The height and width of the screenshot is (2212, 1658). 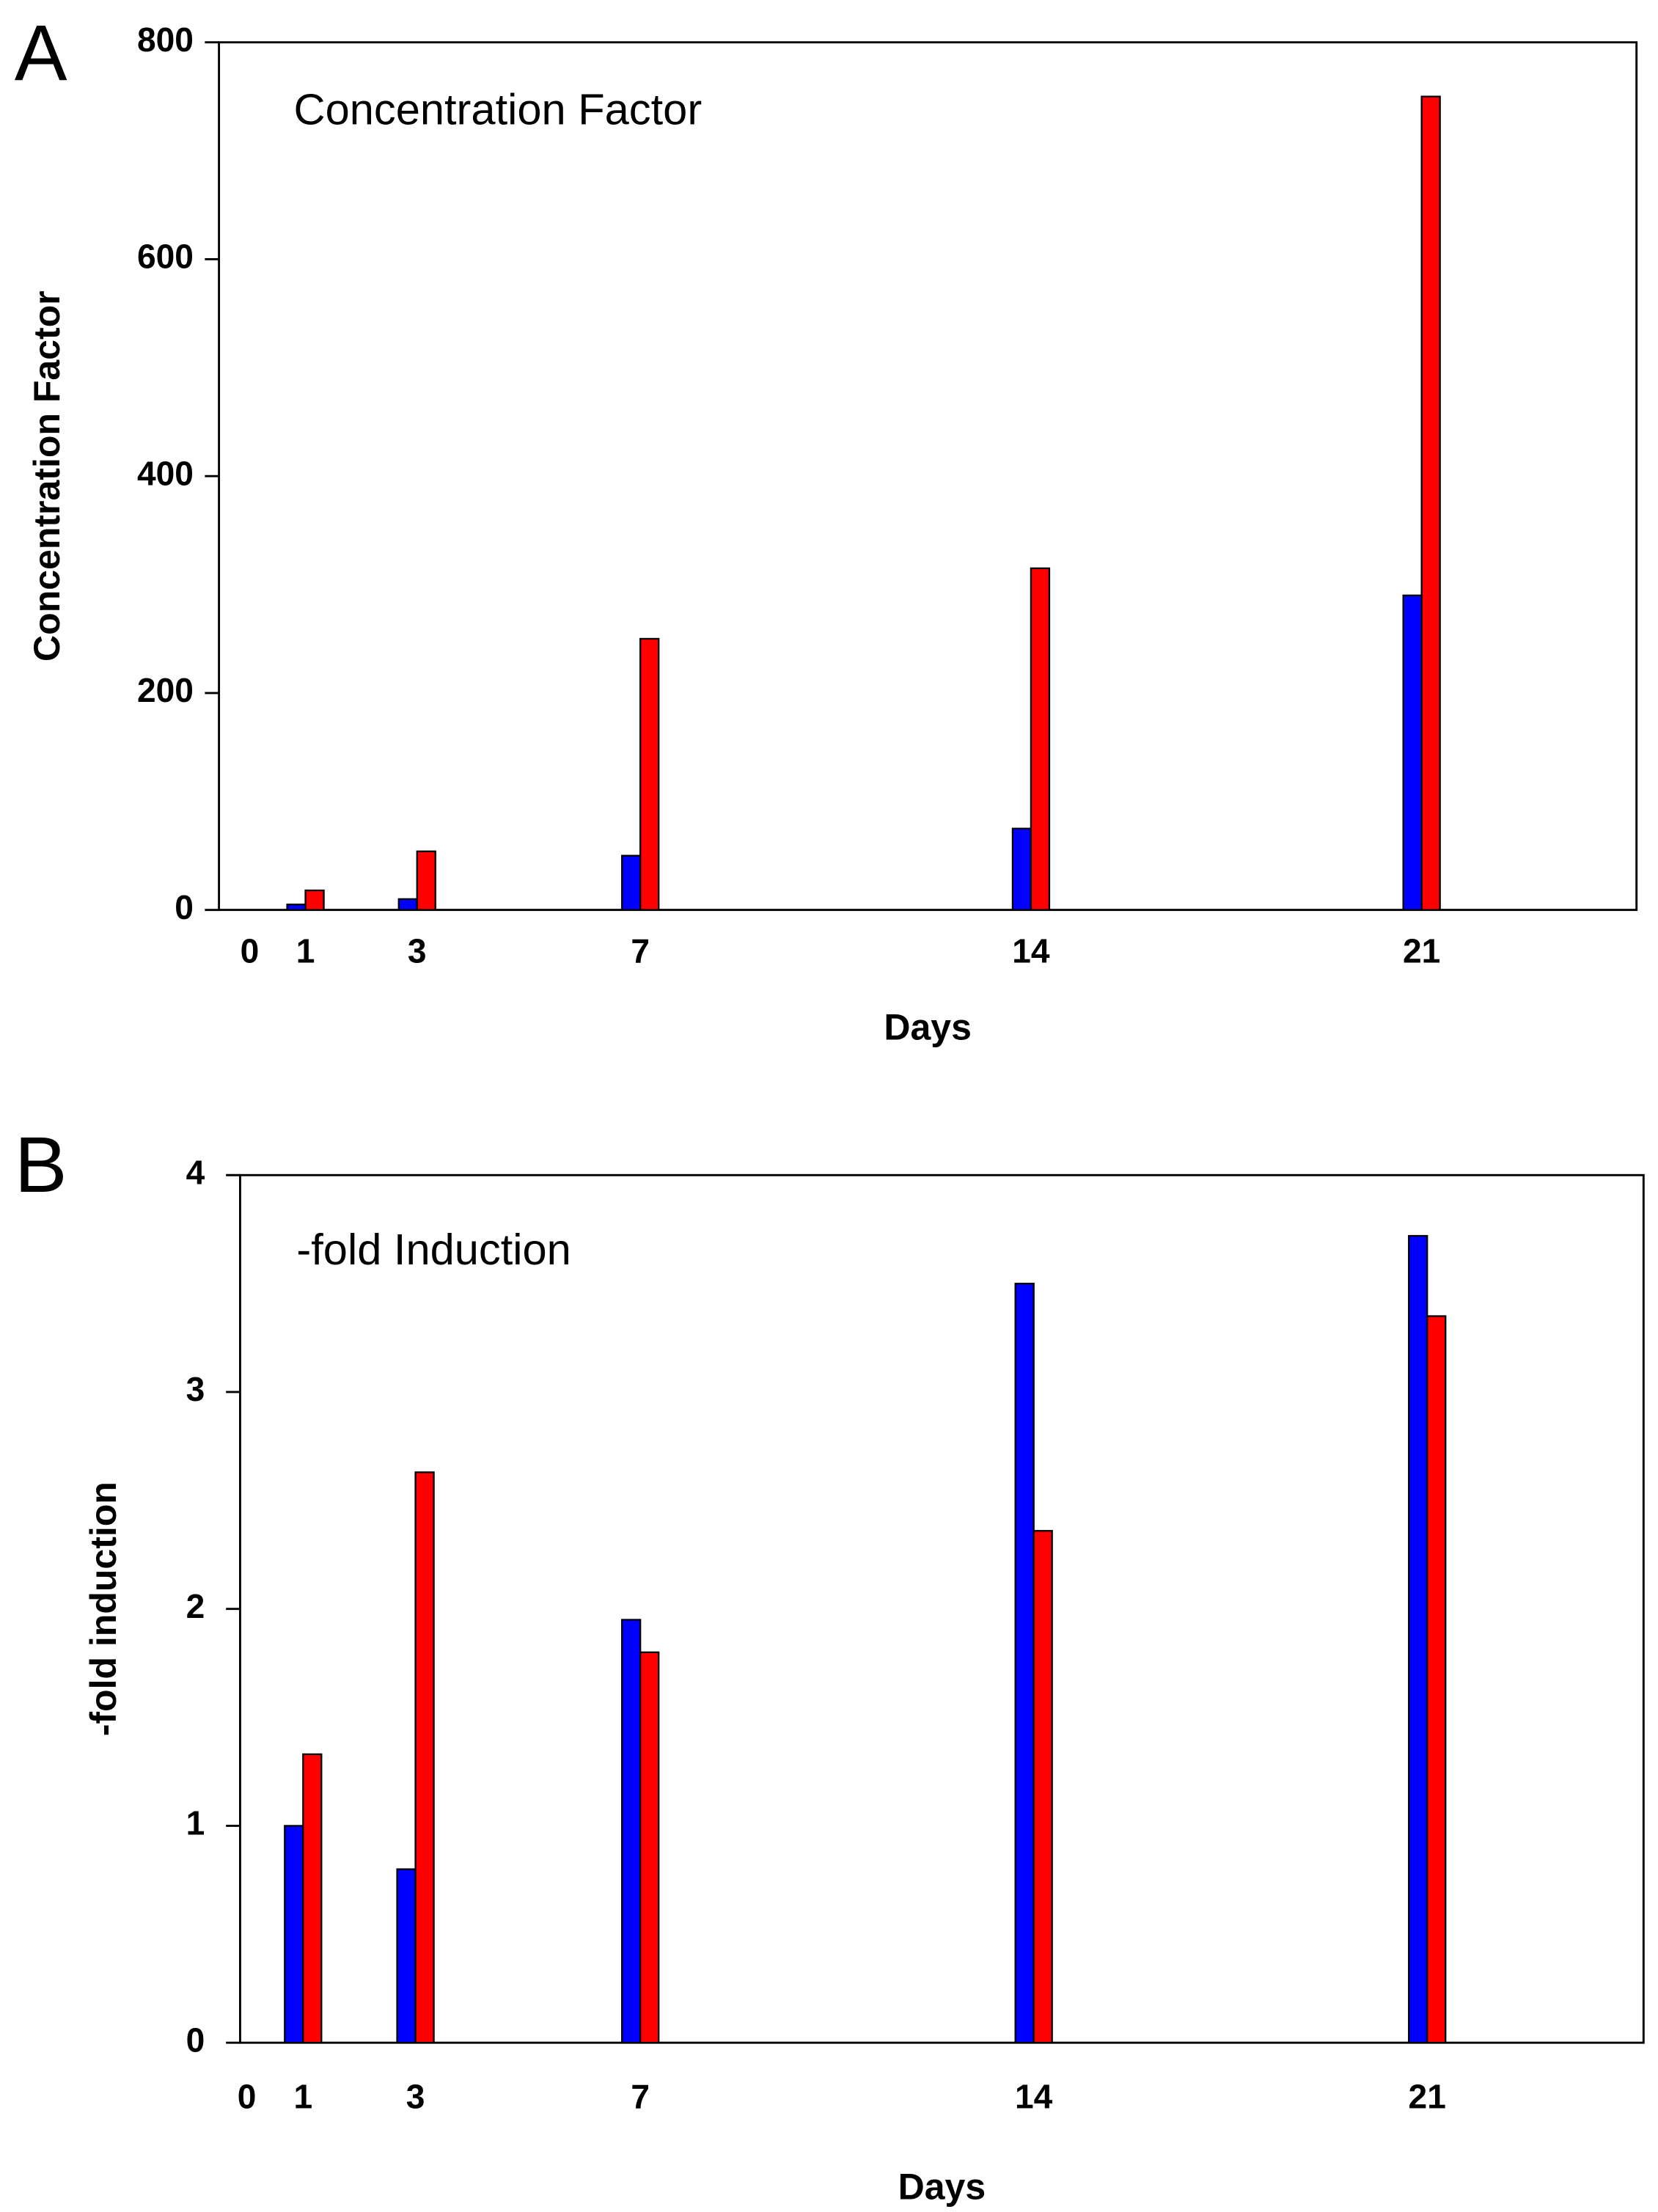 What do you see at coordinates (195, 1172) in the screenshot?
I see `y-tick-label: 4` at bounding box center [195, 1172].